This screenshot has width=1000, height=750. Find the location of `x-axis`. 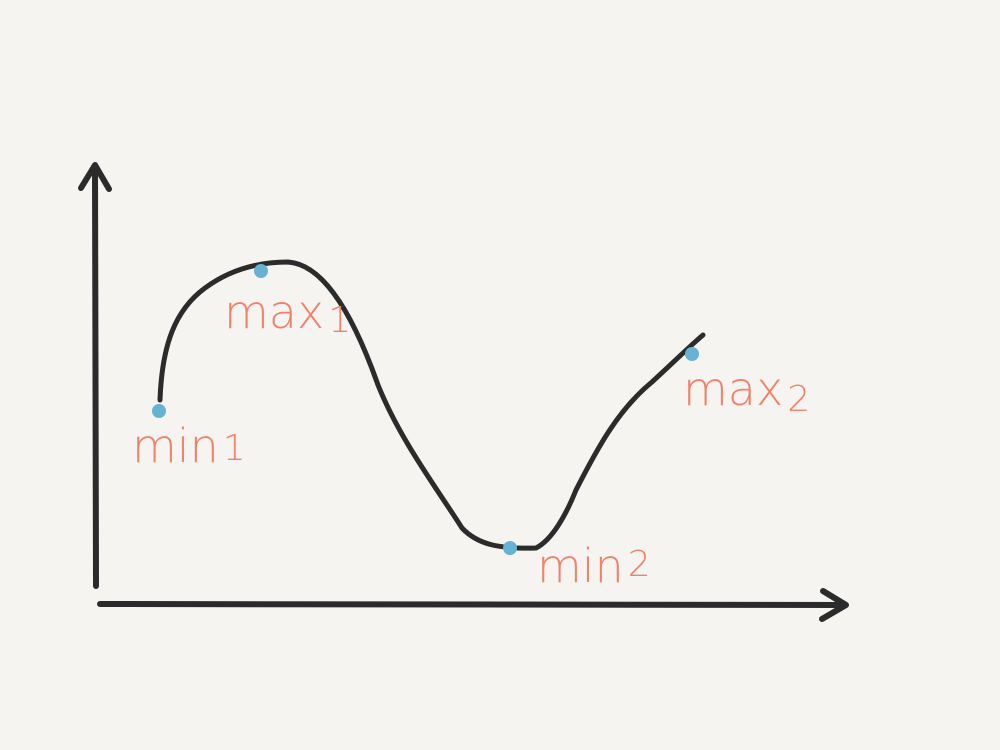

x-axis is located at coordinates (473, 605).